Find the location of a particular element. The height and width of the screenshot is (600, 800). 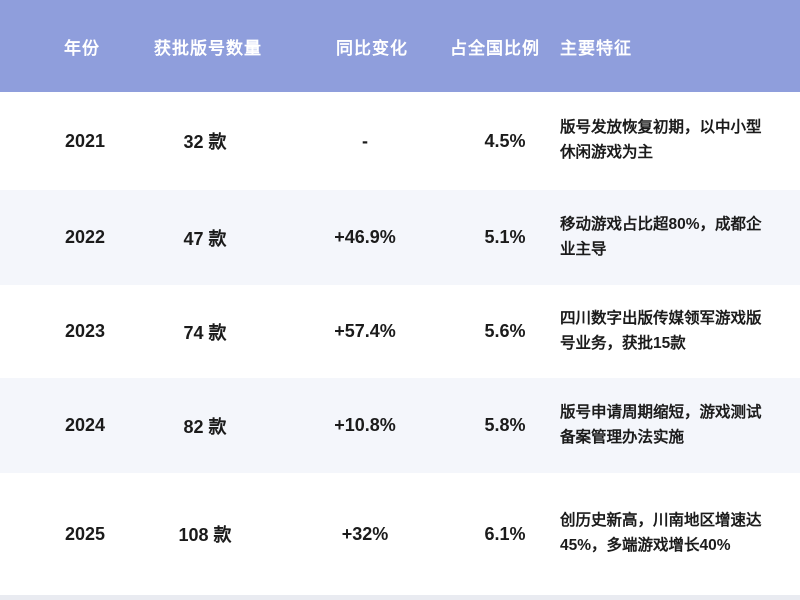

column-header-features: 主要特征 is located at coordinates (596, 48).